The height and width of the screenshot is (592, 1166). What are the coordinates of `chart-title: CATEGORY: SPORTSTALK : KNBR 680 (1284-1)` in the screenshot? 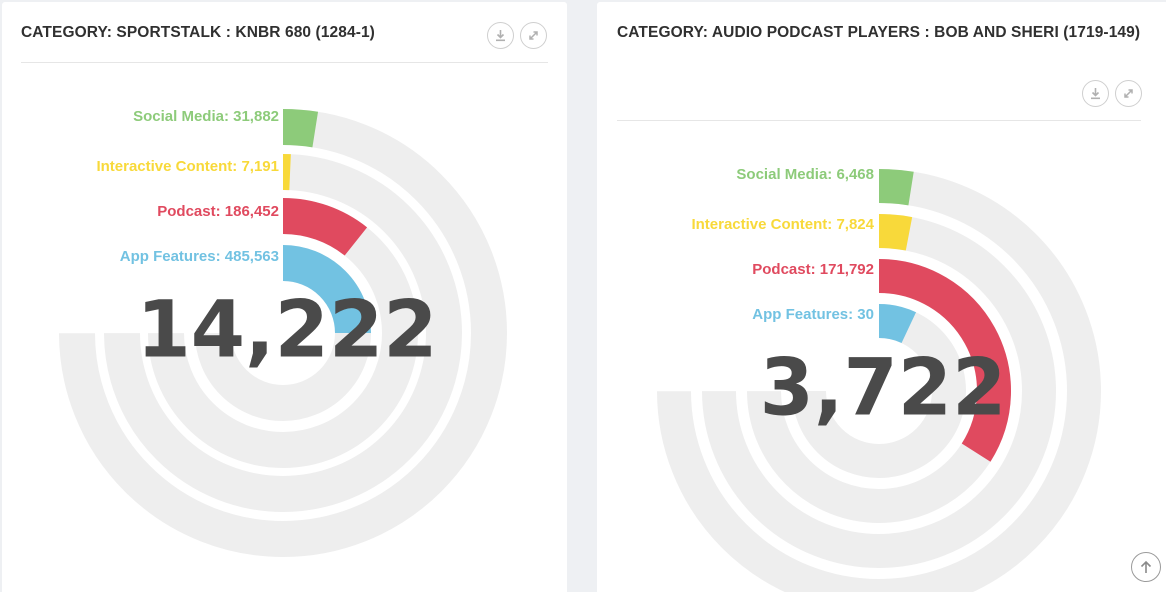 It's located at (198, 32).